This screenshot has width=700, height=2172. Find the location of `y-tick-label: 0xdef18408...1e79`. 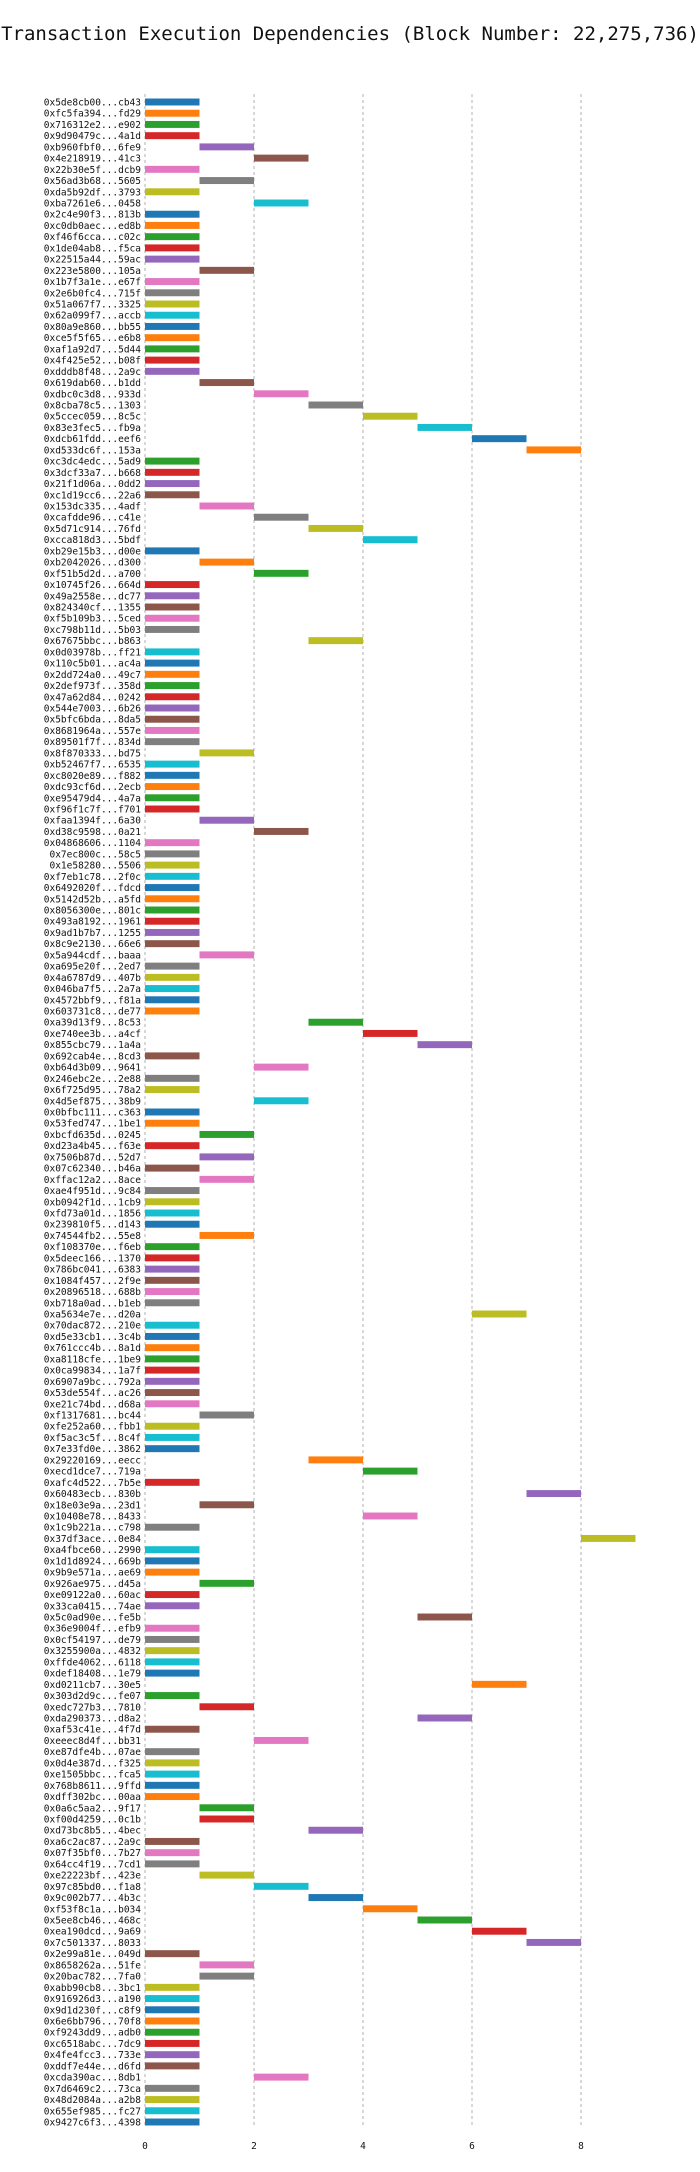

y-tick-label: 0xdef18408...1e79 is located at coordinates (93, 1674).